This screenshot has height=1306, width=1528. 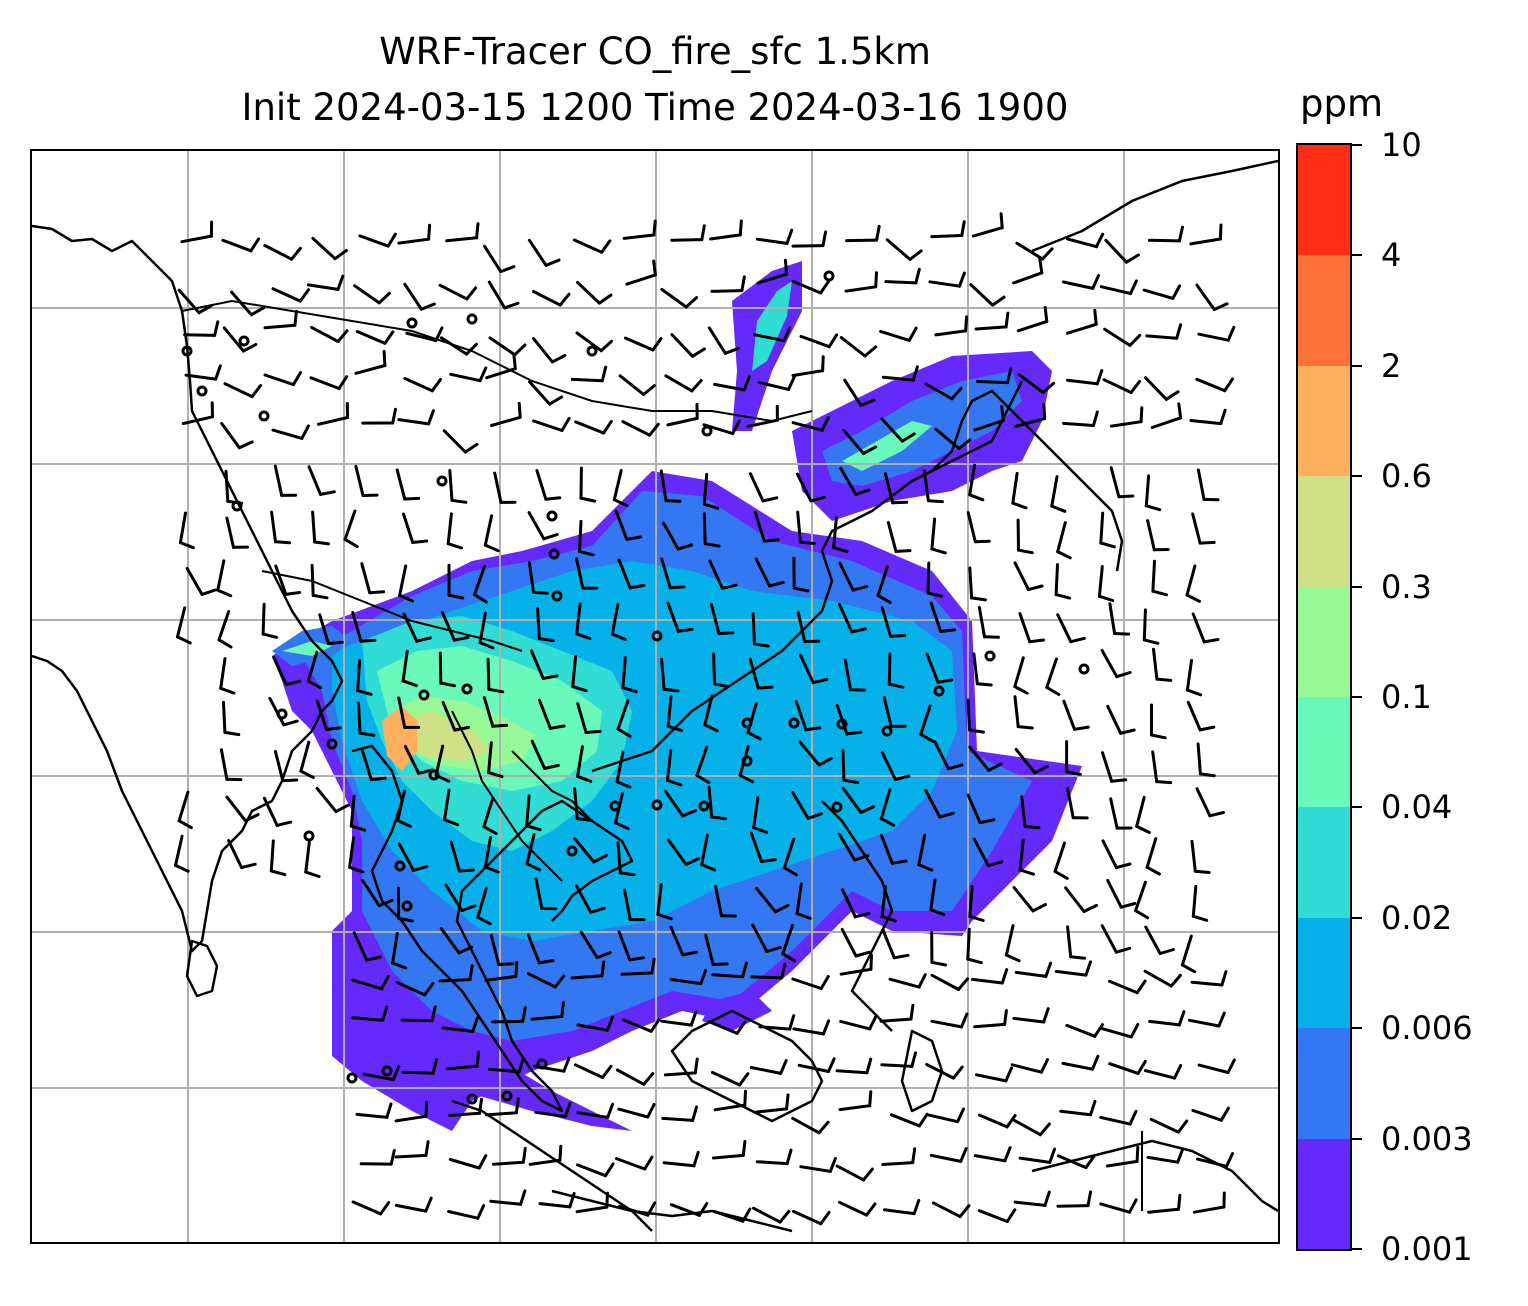 I want to click on coastline-northeast, so click(x=1154, y=206).